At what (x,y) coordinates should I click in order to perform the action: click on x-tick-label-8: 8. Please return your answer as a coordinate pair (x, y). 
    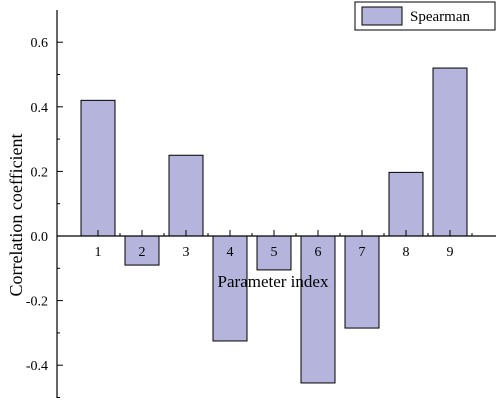
    Looking at the image, I should click on (406, 252).